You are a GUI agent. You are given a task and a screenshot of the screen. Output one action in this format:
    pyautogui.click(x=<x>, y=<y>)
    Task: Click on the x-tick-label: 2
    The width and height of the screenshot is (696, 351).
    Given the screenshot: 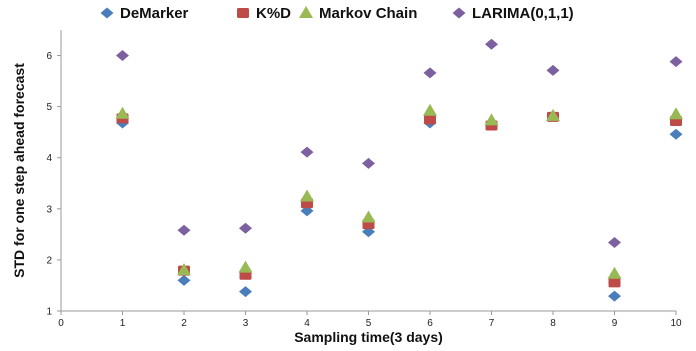 What is the action you would take?
    pyautogui.click(x=184, y=323)
    